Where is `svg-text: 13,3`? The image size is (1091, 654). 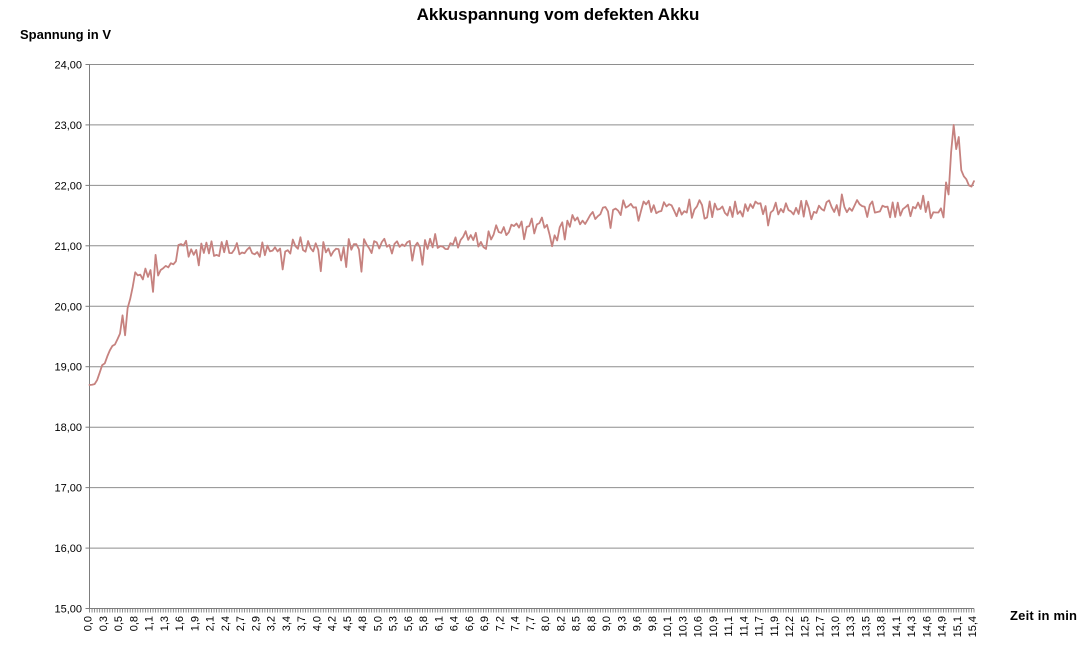 svg-text: 13,3 is located at coordinates (851, 626).